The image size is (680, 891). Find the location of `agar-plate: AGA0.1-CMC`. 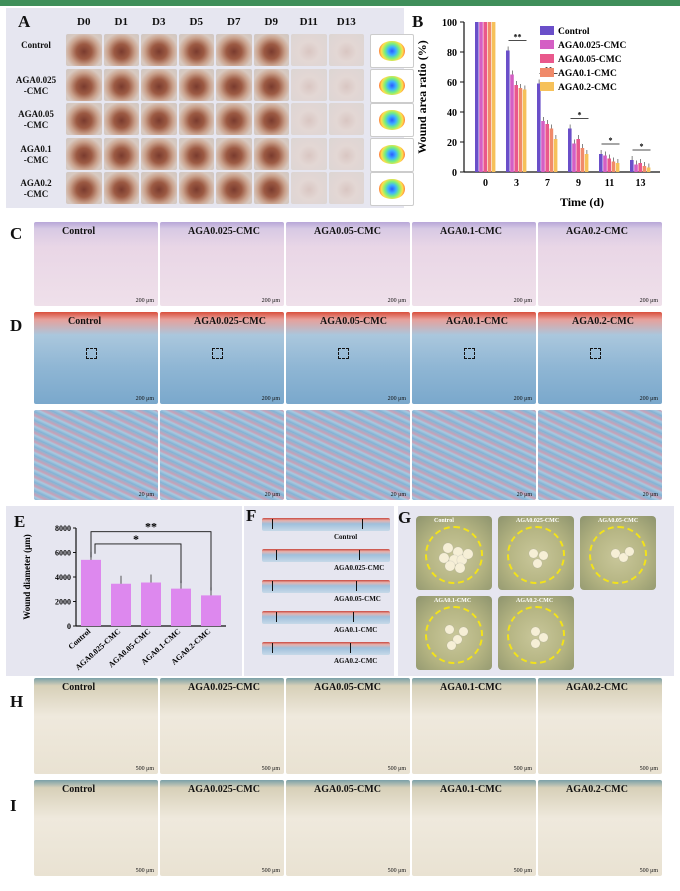

agar-plate: AGA0.1-CMC is located at coordinates (454, 633).